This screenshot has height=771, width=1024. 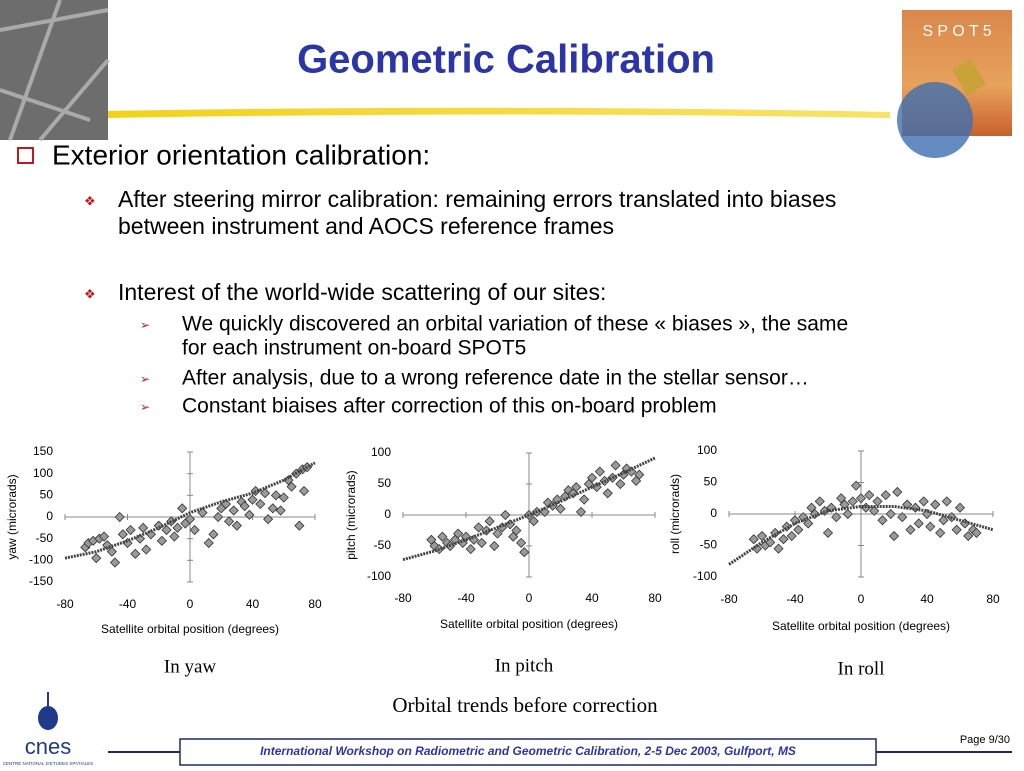 What do you see at coordinates (354, 348) in the screenshot?
I see `sub-bullet-text: for each instrument on-board SPOT5` at bounding box center [354, 348].